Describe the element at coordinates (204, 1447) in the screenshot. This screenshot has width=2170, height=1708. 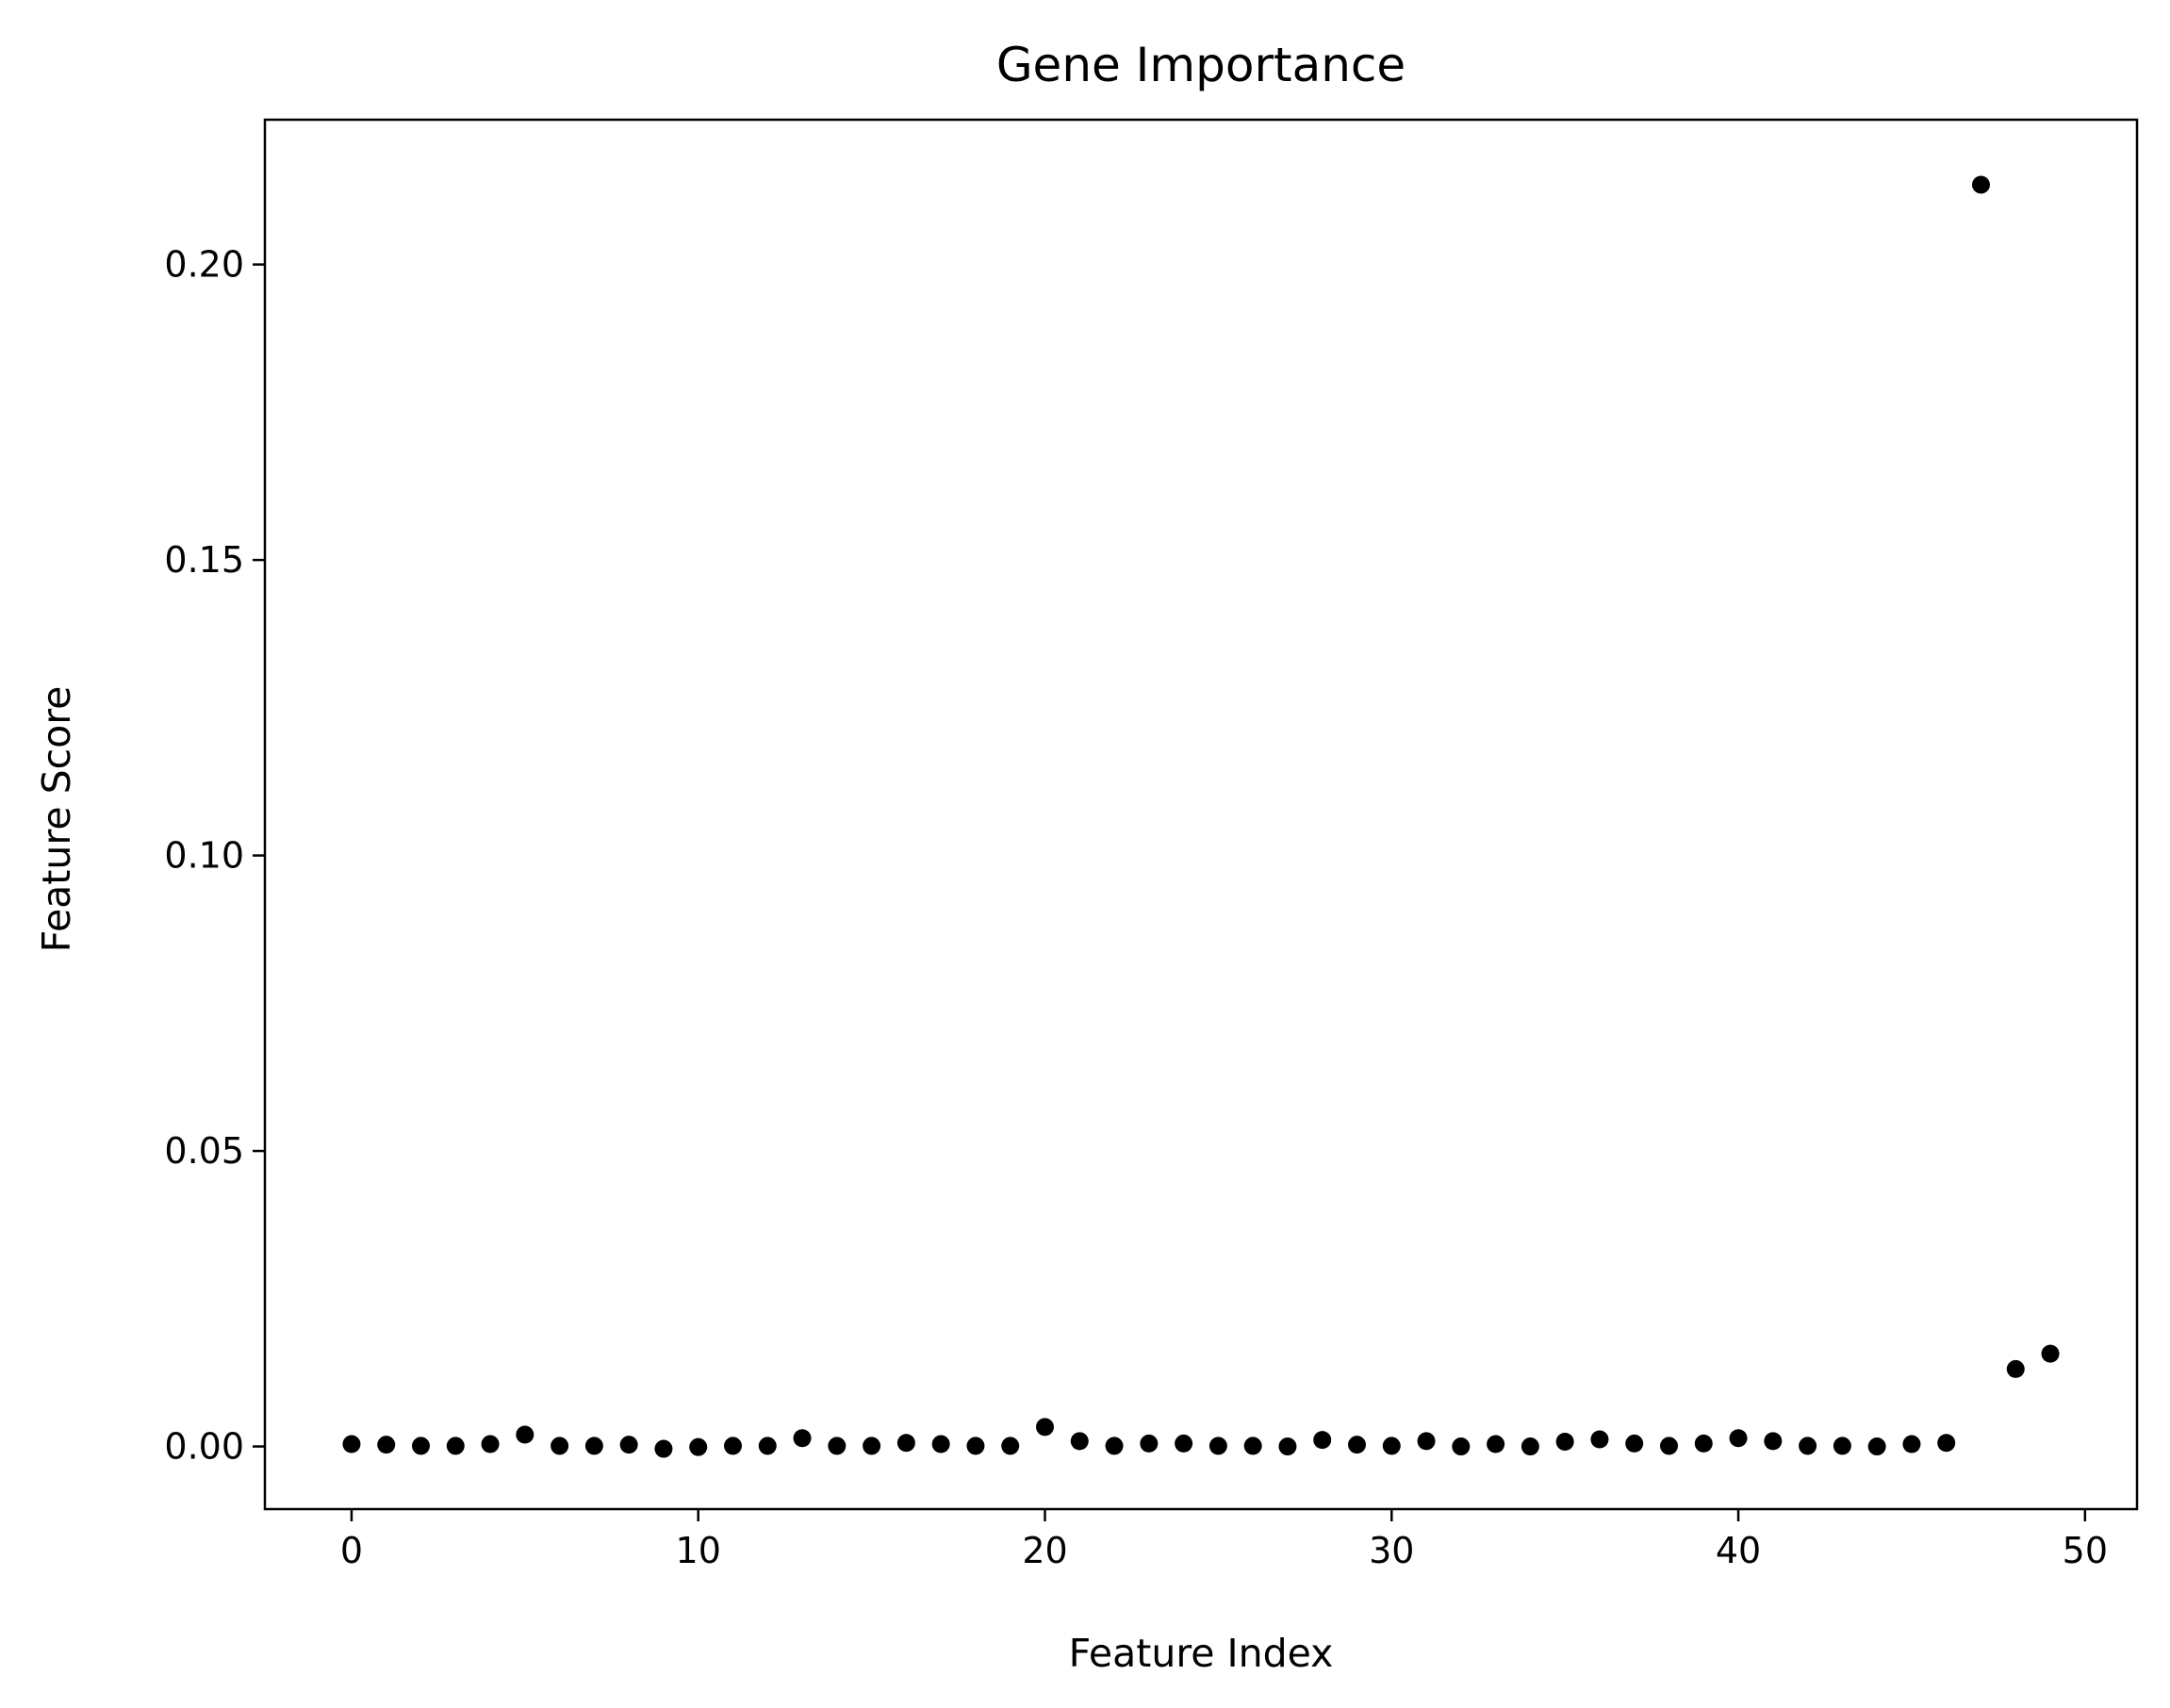
I see `y-tick-label: 0.00` at that location.